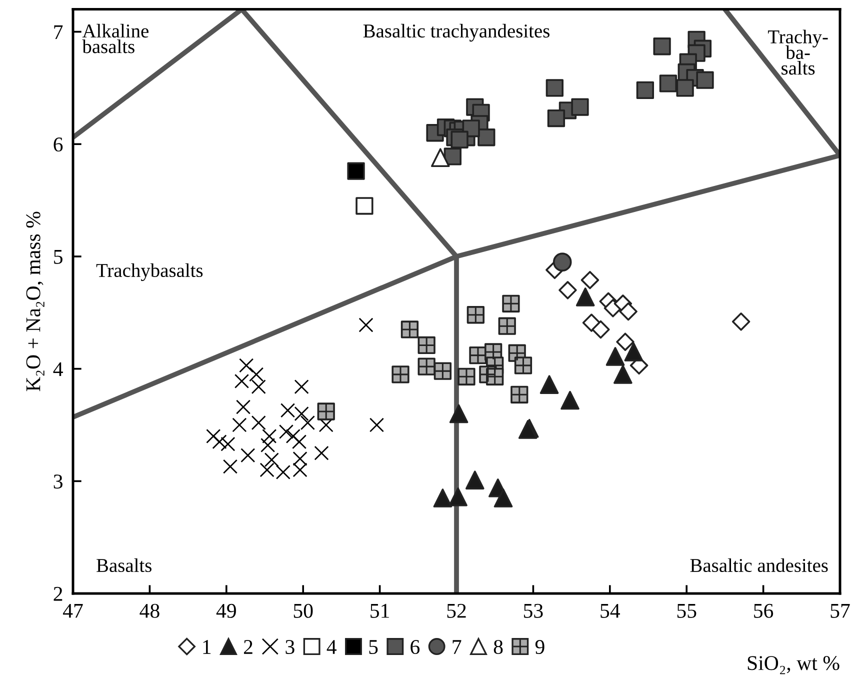  I want to click on y-axis-title: K₂O + Na₂O, mass %, so click(35, 302).